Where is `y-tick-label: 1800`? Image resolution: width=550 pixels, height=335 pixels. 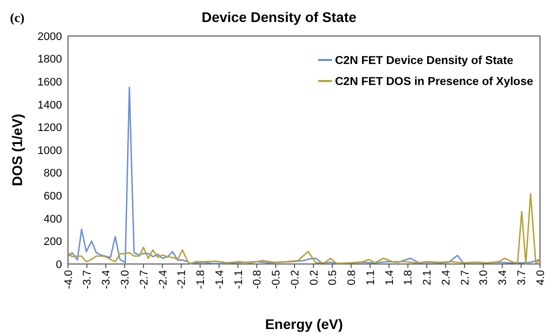 y-tick-label: 1800 is located at coordinates (50, 60).